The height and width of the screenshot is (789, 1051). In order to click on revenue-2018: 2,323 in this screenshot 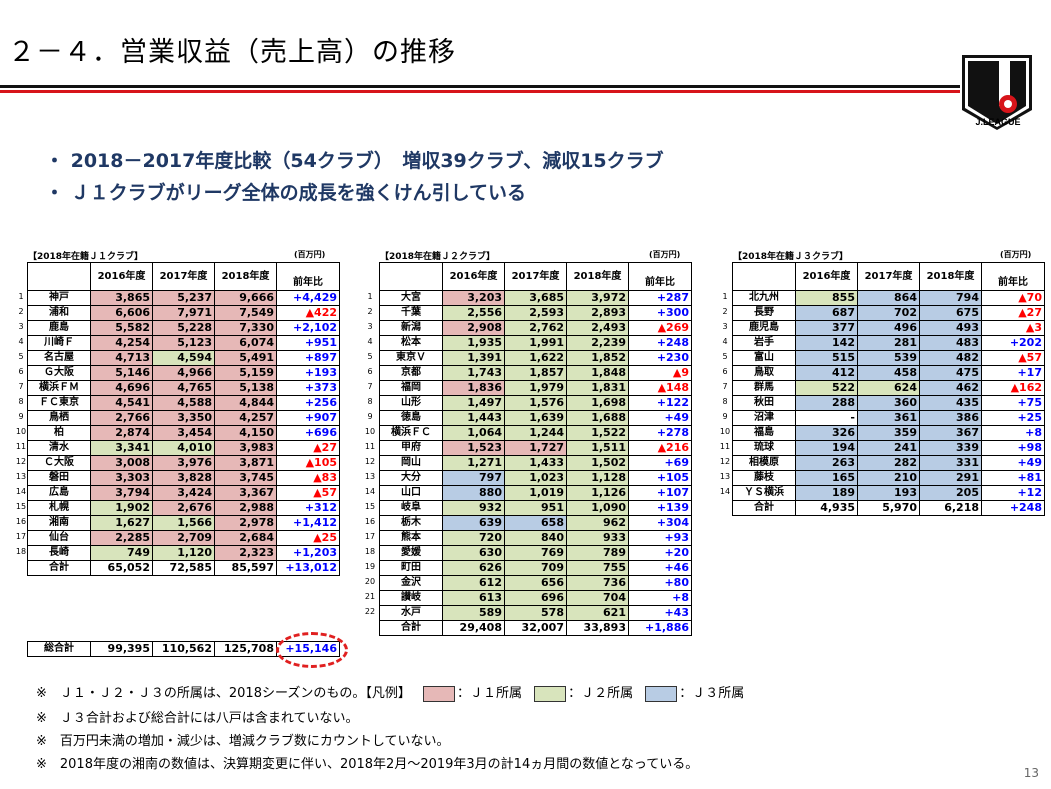, I will do `click(245, 553)`.